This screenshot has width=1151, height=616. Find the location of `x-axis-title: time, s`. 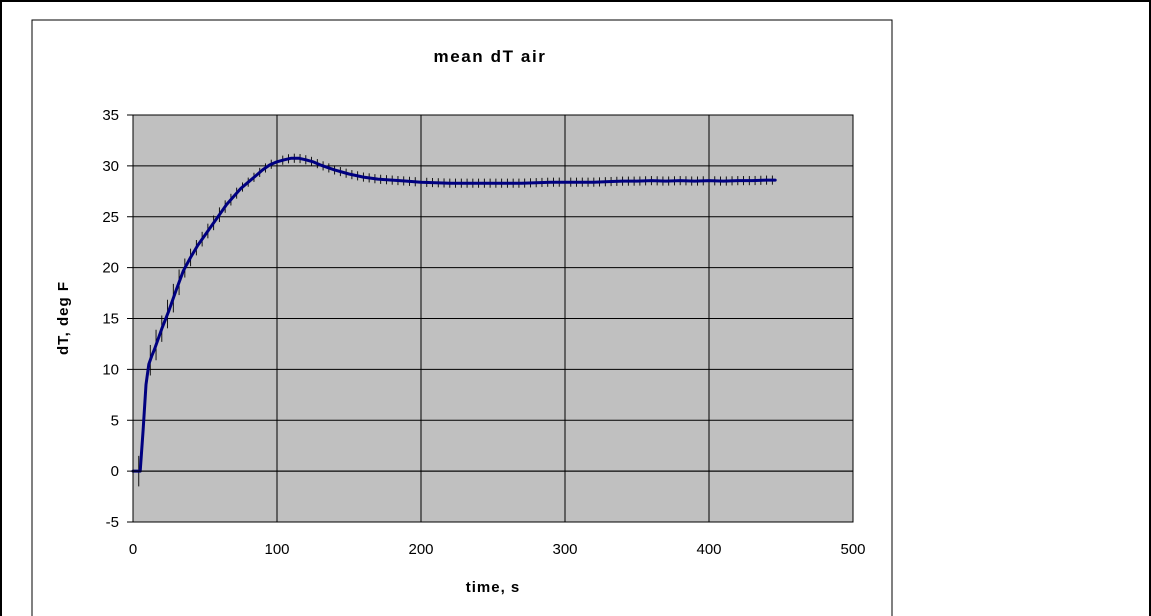

x-axis-title: time, s is located at coordinates (493, 587).